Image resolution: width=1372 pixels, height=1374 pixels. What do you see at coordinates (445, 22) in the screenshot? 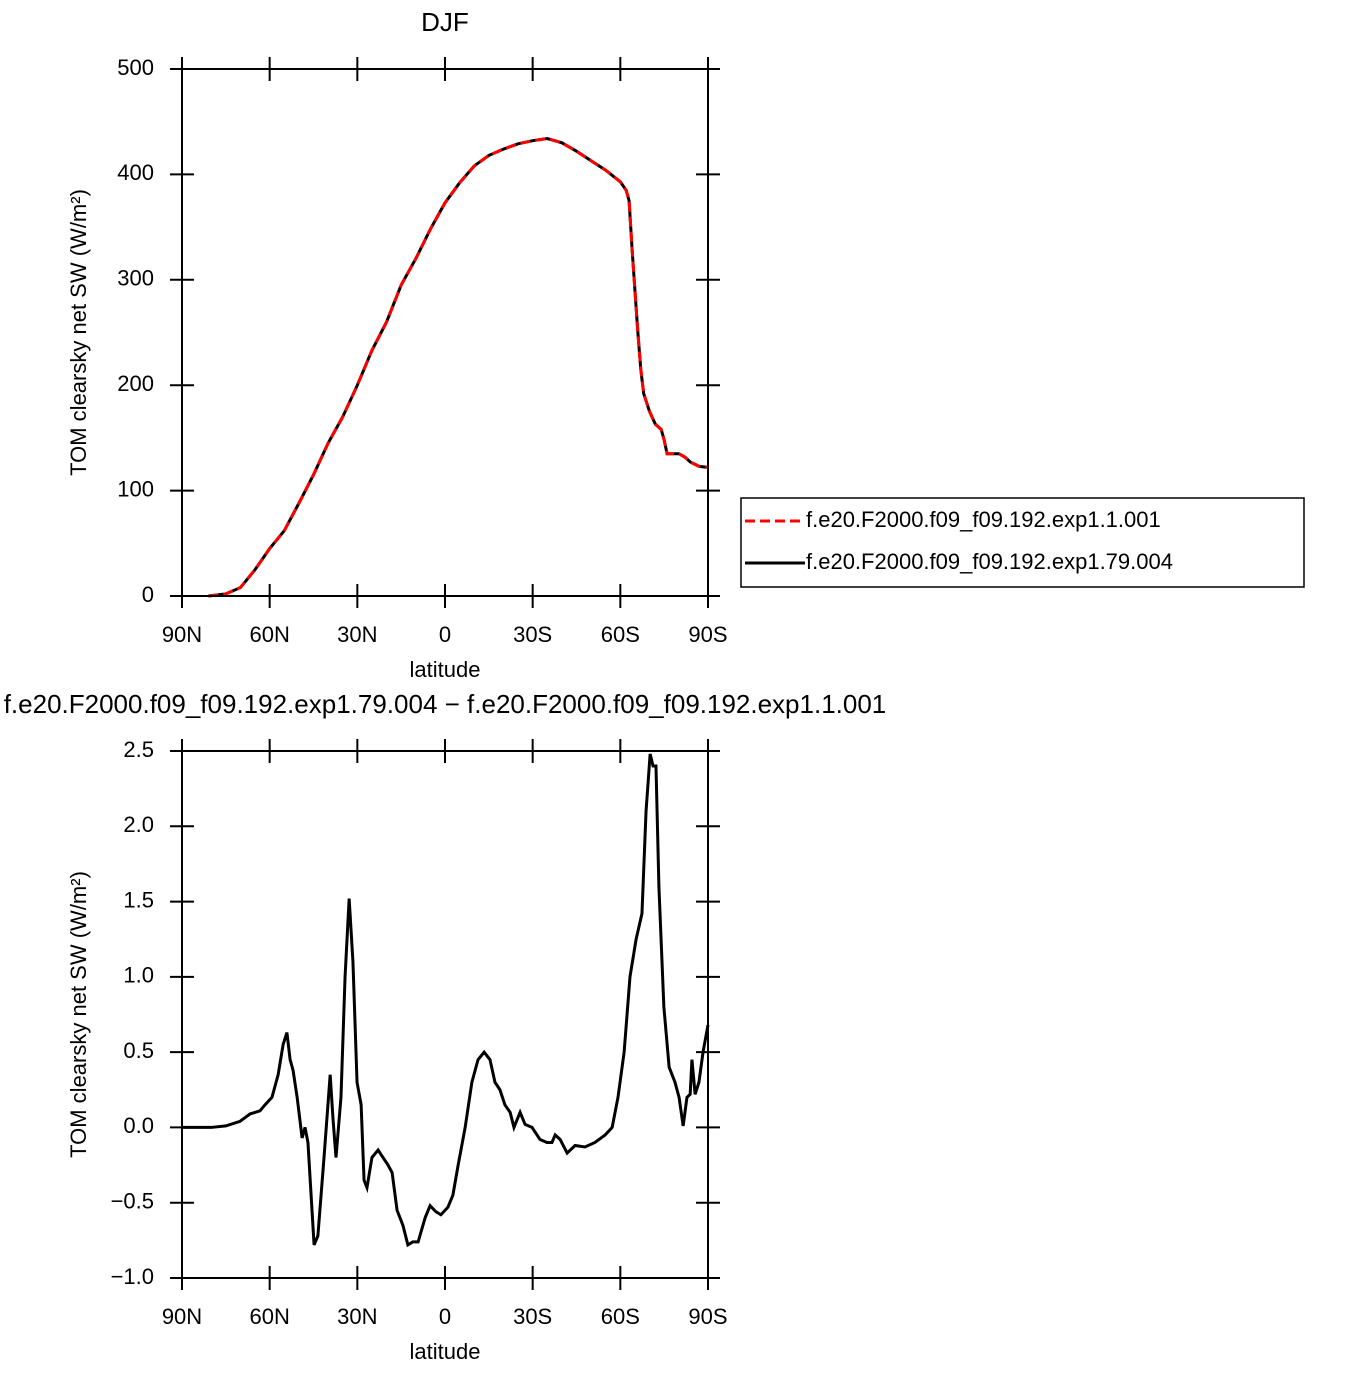
I see `chart-title: DJF` at bounding box center [445, 22].